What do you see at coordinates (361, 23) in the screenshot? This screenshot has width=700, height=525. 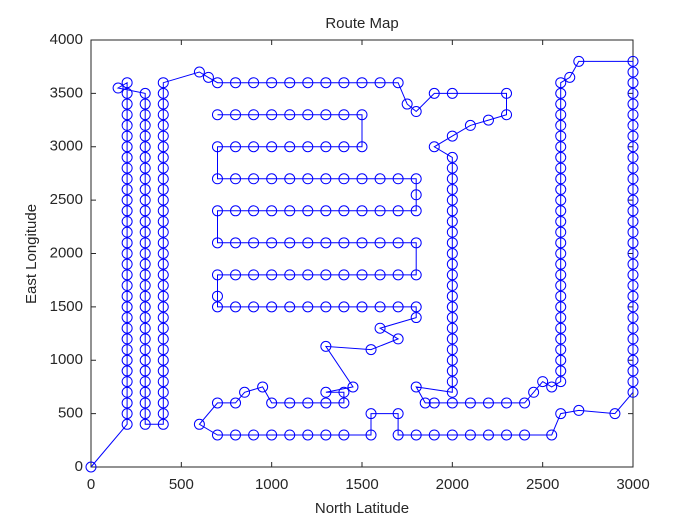 I see `chart-title: Route Map` at bounding box center [361, 23].